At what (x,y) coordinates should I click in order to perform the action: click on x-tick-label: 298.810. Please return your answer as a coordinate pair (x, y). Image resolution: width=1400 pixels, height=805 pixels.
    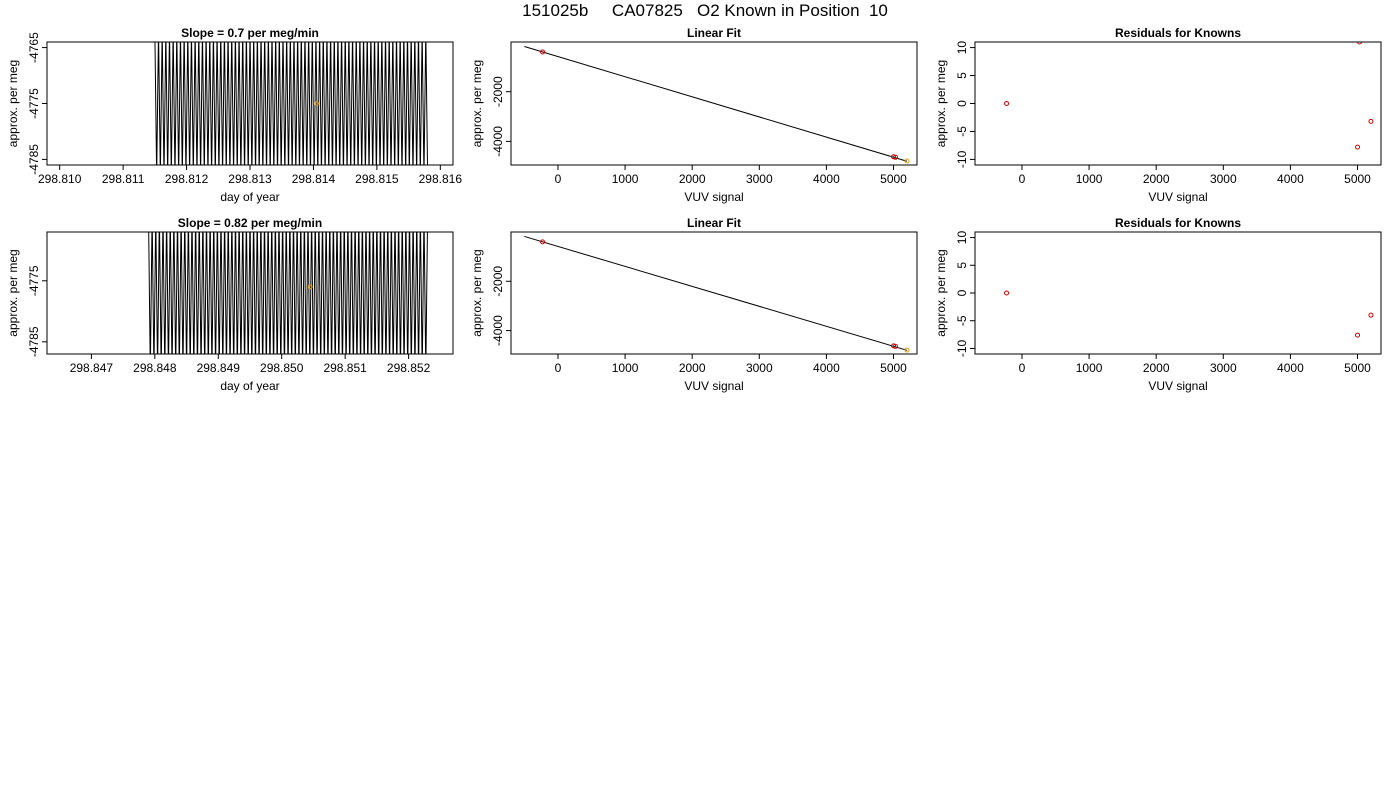
    Looking at the image, I should click on (60, 179).